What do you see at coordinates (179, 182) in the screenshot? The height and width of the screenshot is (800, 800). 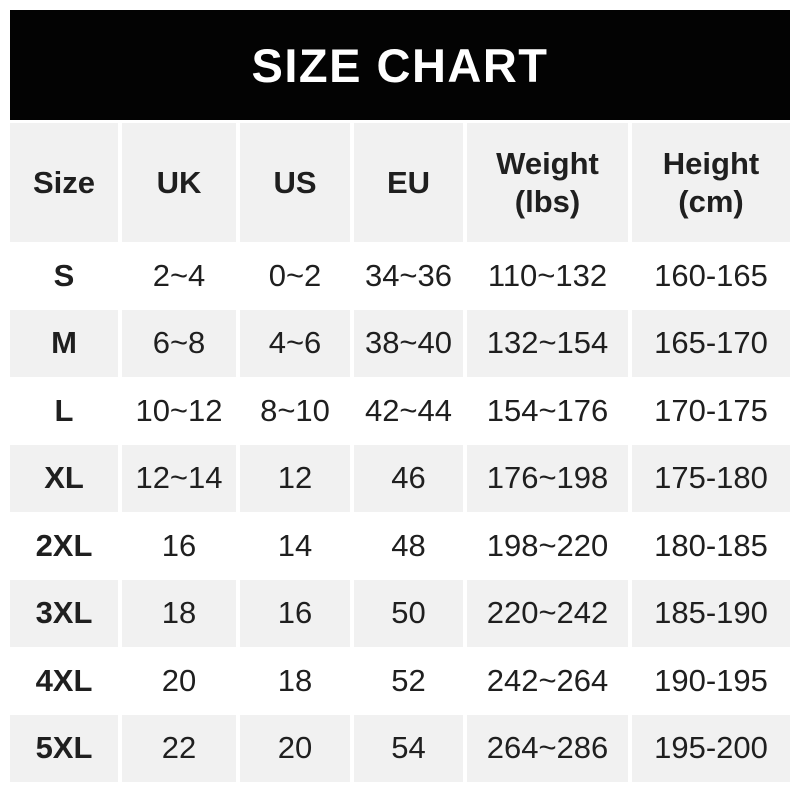 I see `column-header-uk: UK` at bounding box center [179, 182].